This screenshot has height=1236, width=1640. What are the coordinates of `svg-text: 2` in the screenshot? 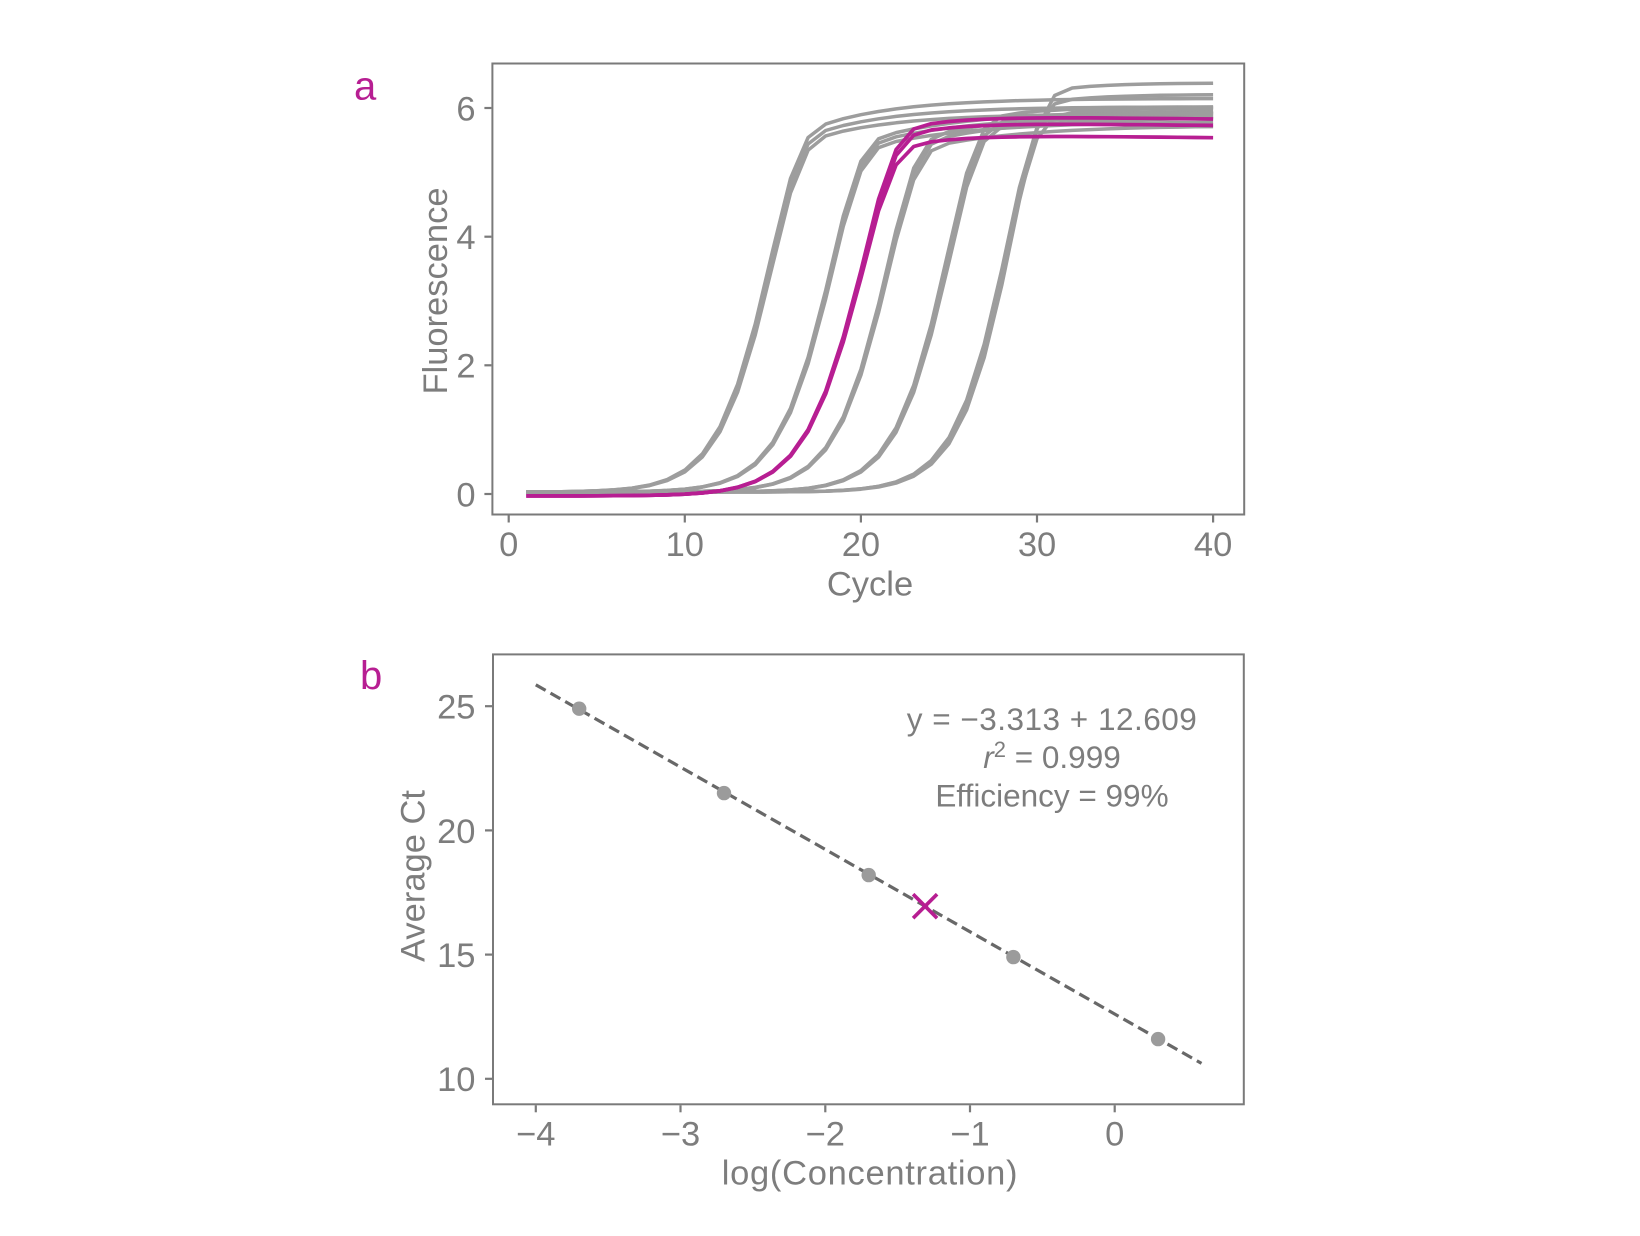 It's located at (465, 367).